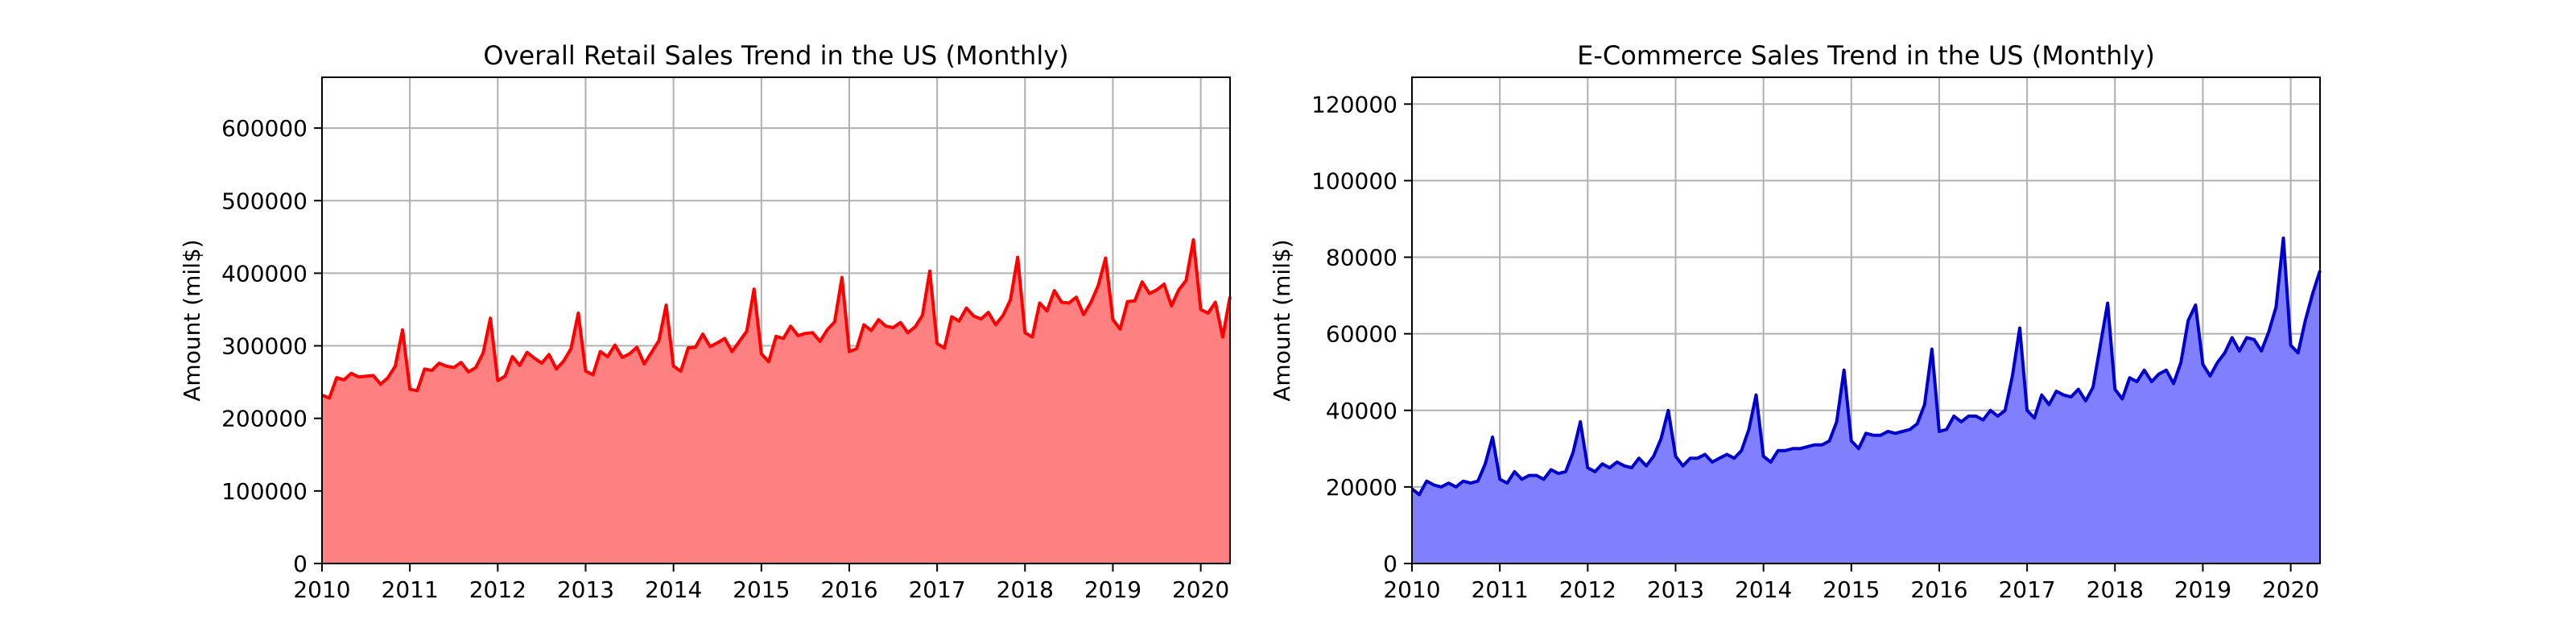 This screenshot has width=2576, height=644. I want to click on x-tick-label: 2015, so click(1851, 589).